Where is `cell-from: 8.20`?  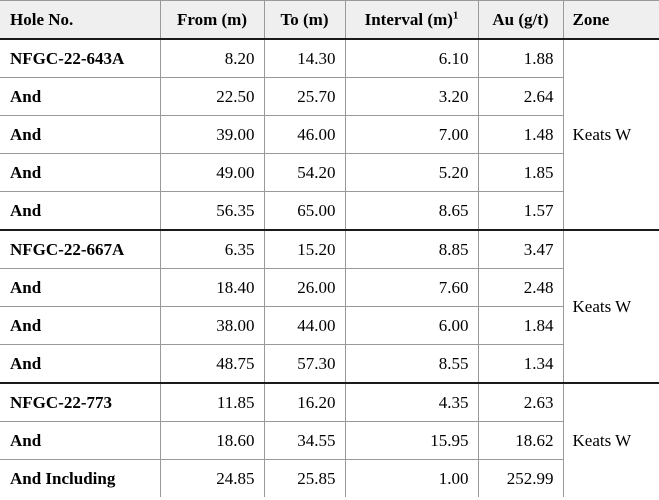 cell-from: 8.20 is located at coordinates (211, 58).